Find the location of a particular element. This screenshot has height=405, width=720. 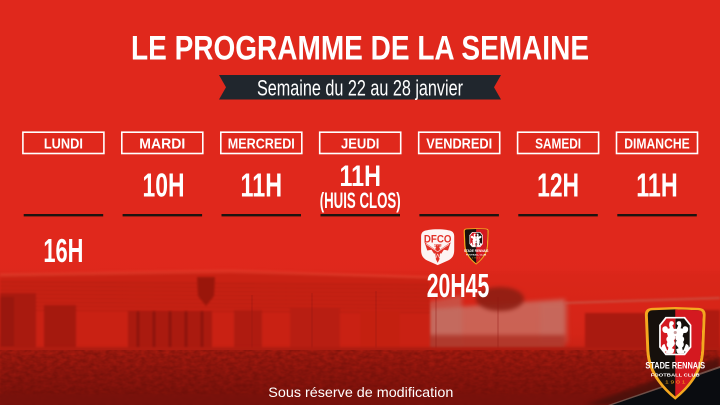

svg-text: 20H45 is located at coordinates (458, 286).